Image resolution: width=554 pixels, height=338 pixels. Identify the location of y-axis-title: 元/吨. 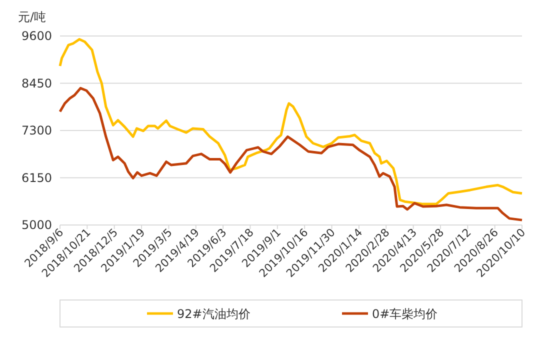
(32, 17).